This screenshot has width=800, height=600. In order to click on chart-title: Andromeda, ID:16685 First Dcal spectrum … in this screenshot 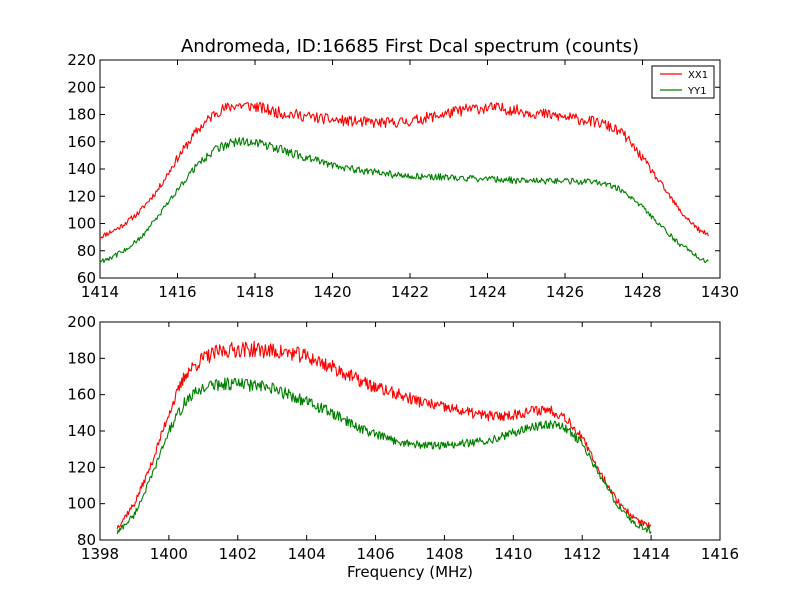, I will do `click(410, 46)`.